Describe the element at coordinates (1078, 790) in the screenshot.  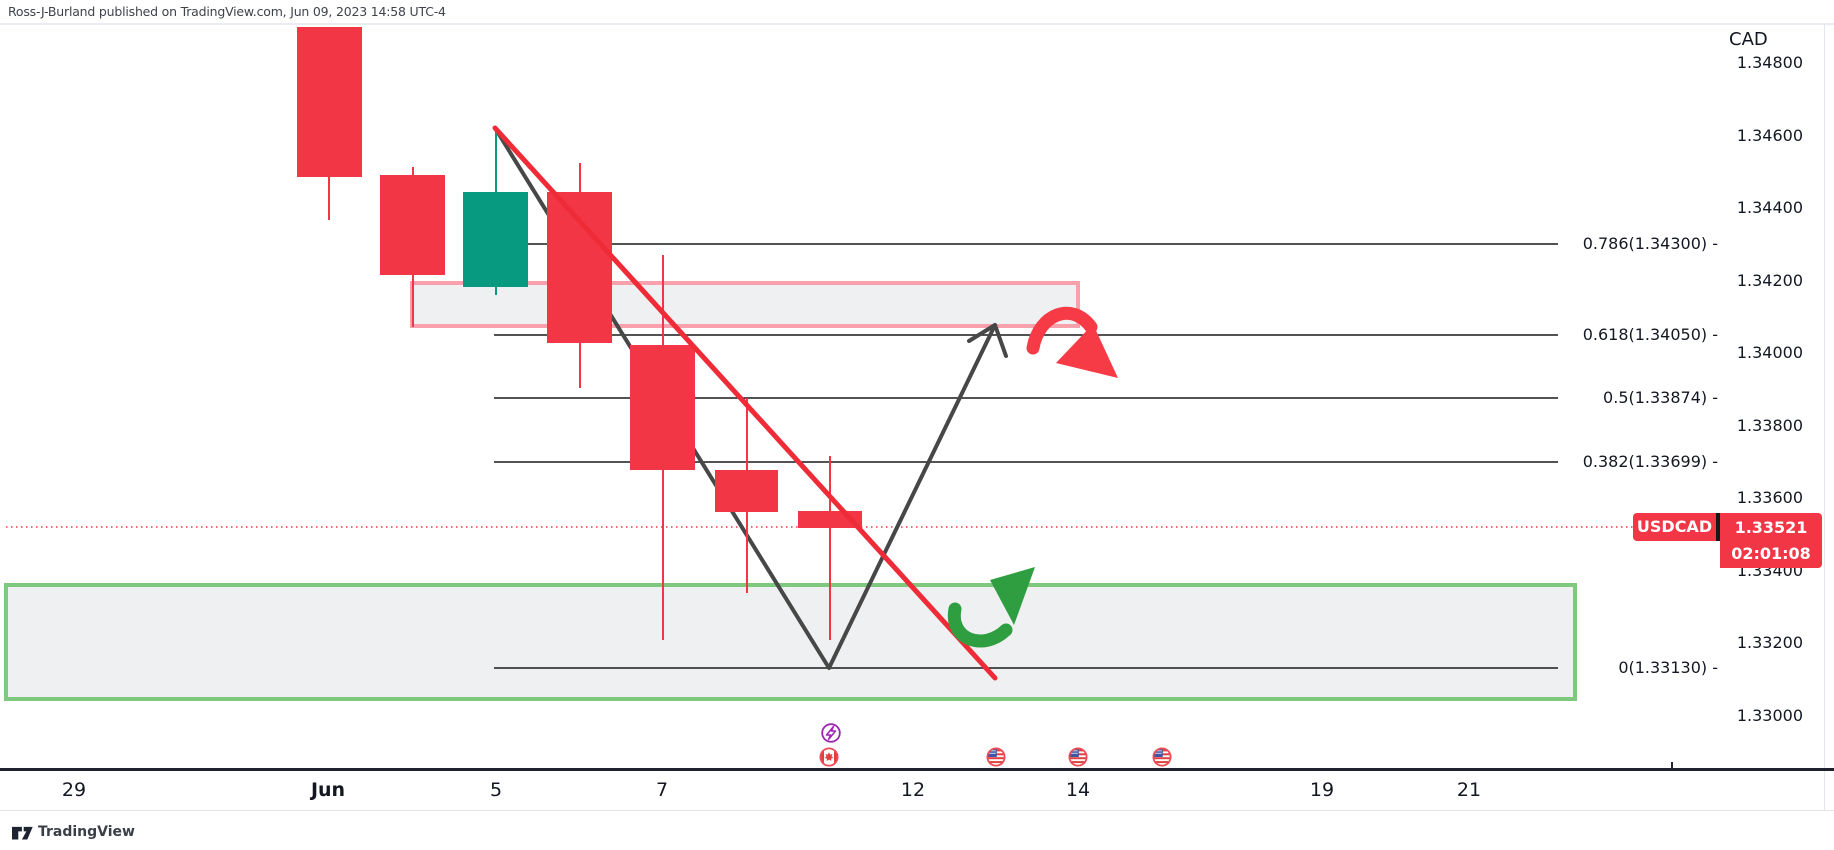
I see `time-tick-14: 14` at that location.